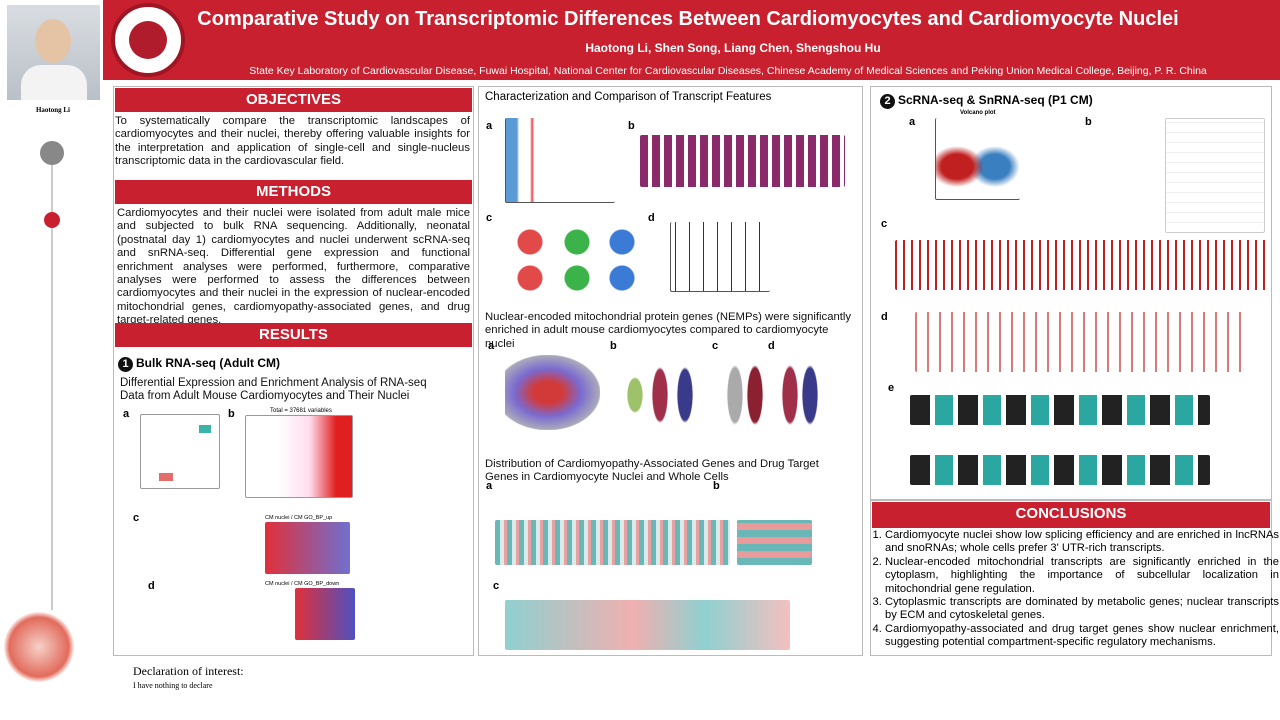  Describe the element at coordinates (125, 364) in the screenshot. I see `number: 1` at that location.